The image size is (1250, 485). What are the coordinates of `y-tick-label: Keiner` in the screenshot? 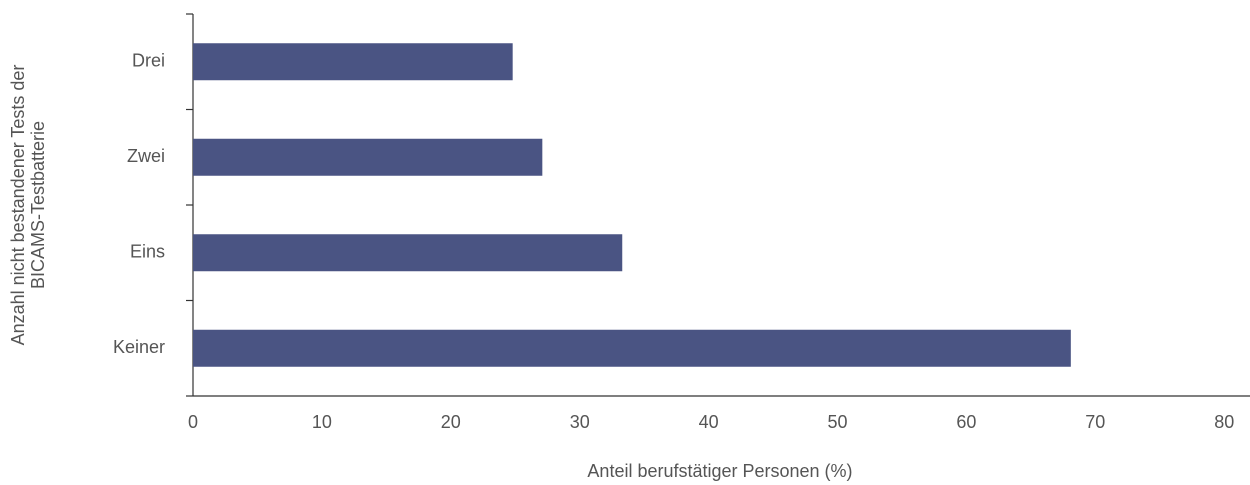 It's located at (139, 347).